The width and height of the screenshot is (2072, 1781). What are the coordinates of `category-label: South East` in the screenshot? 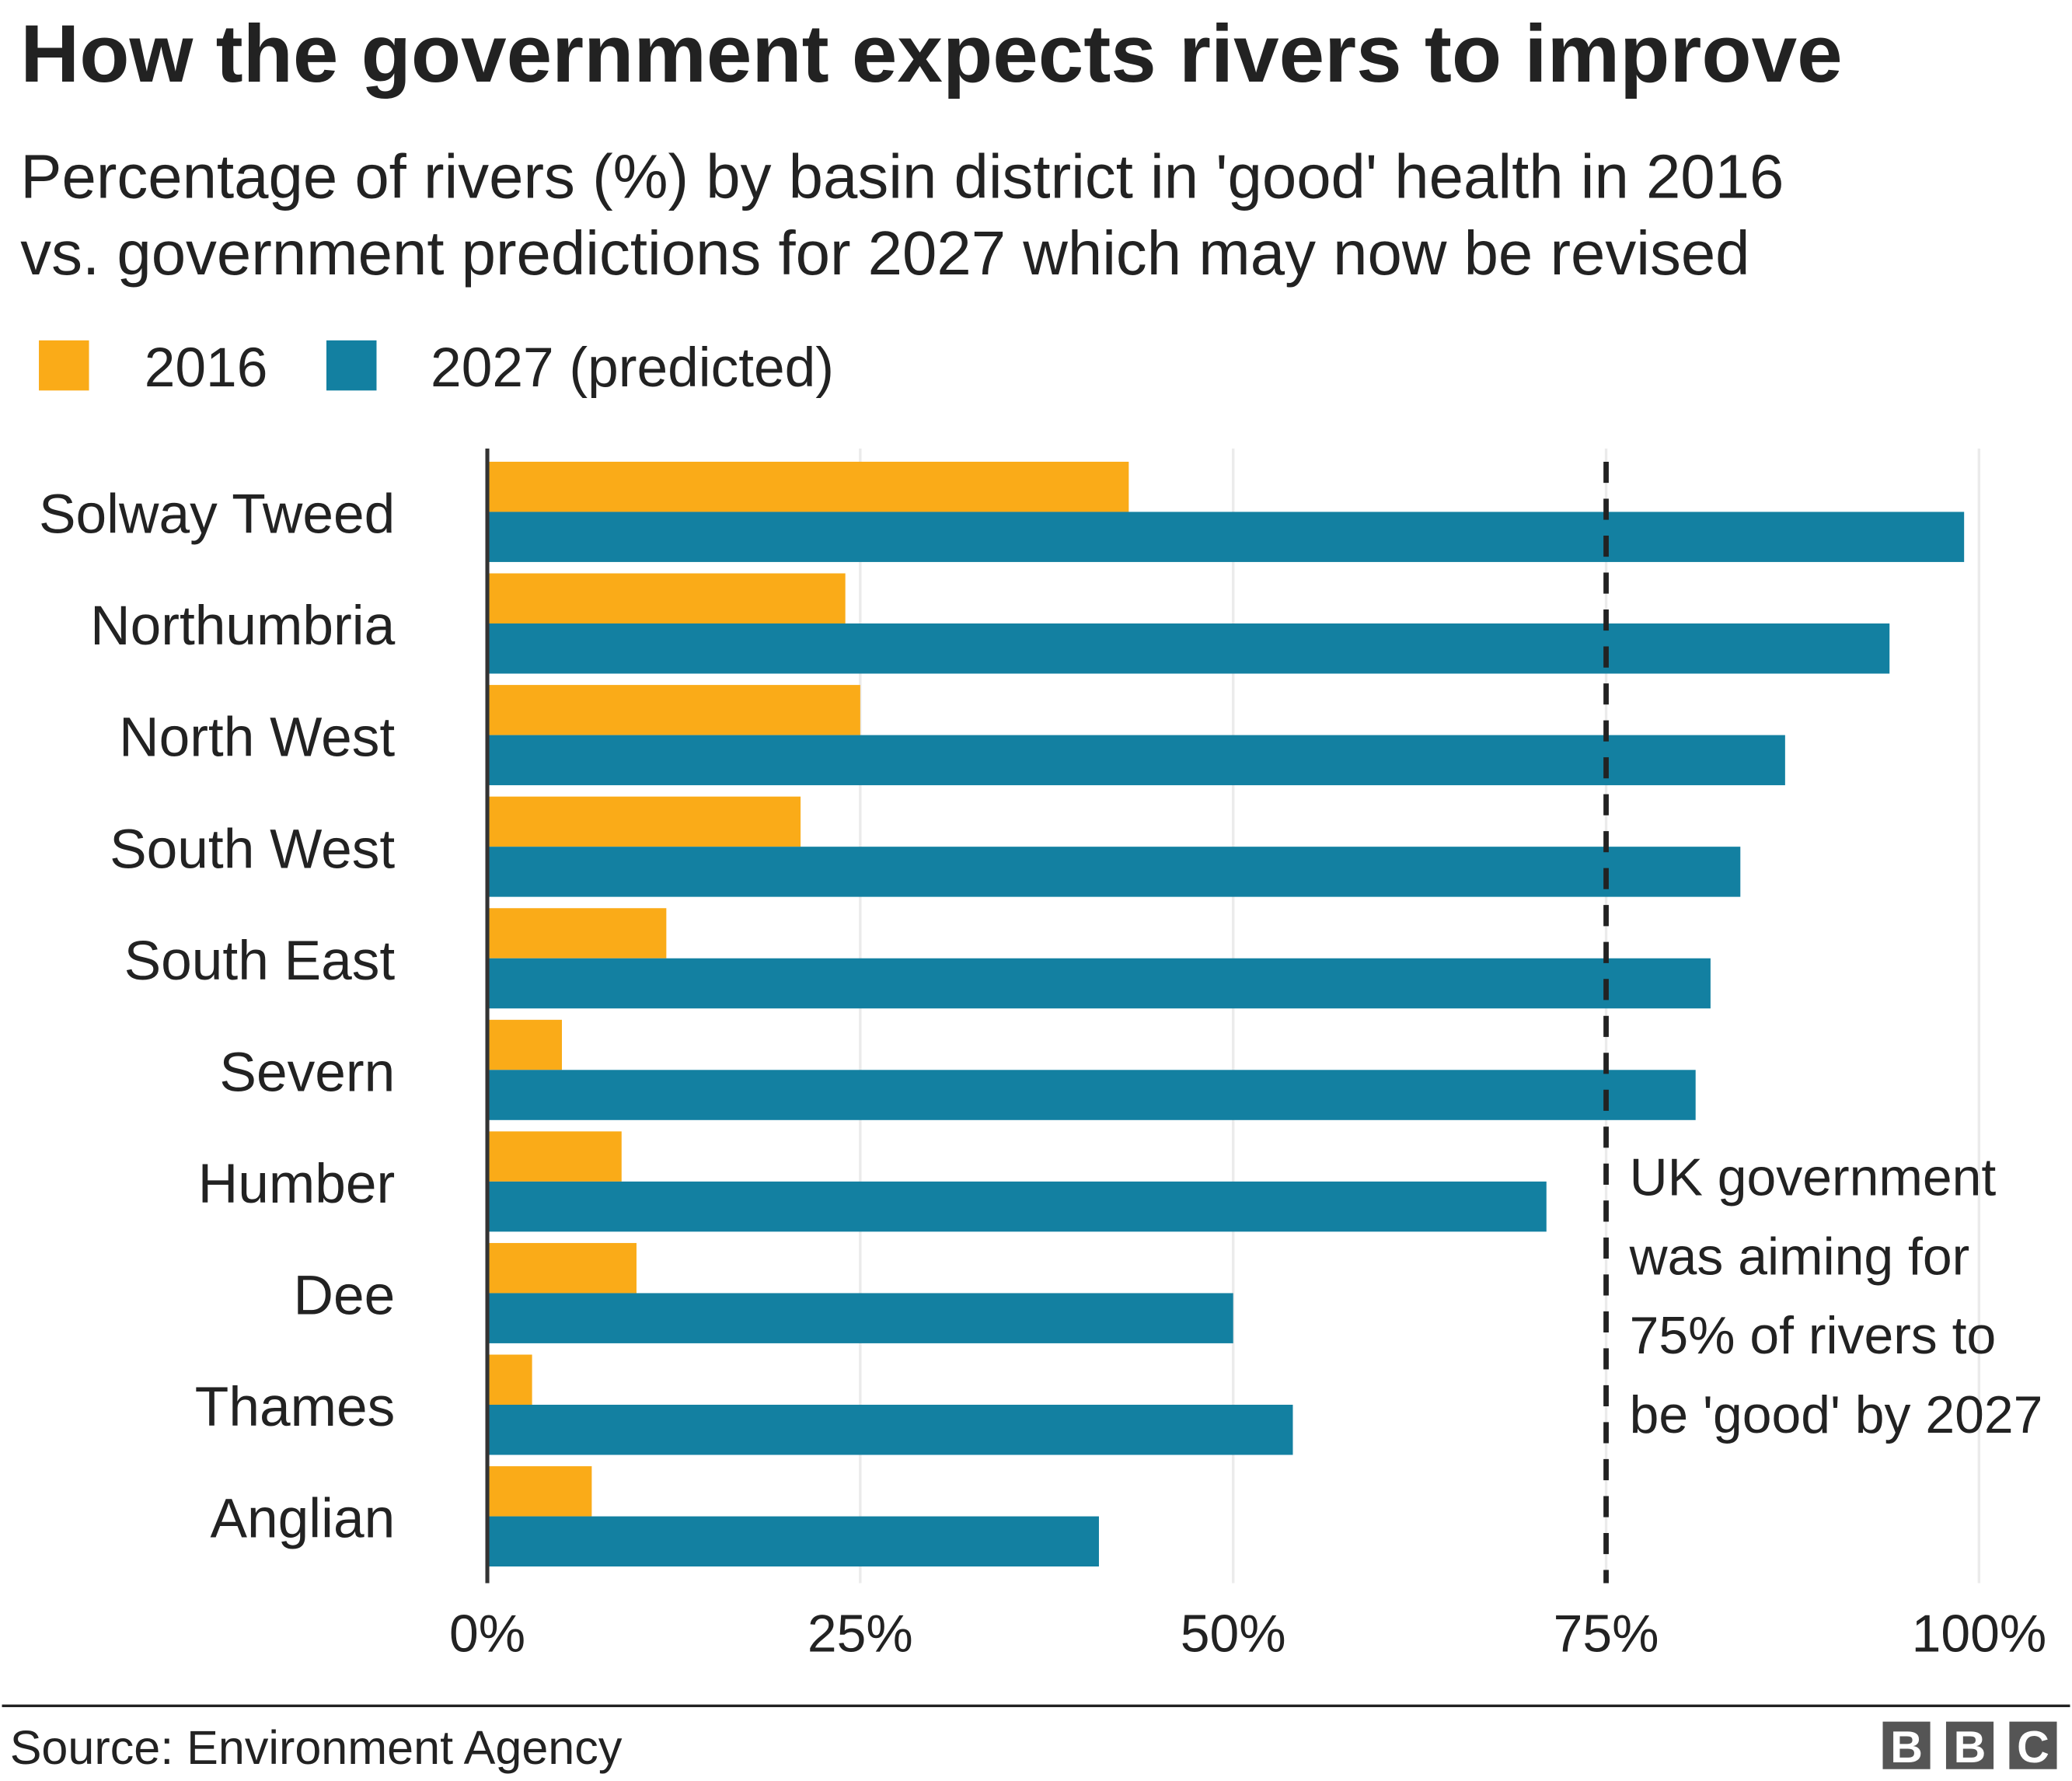 It's located at (260, 961).